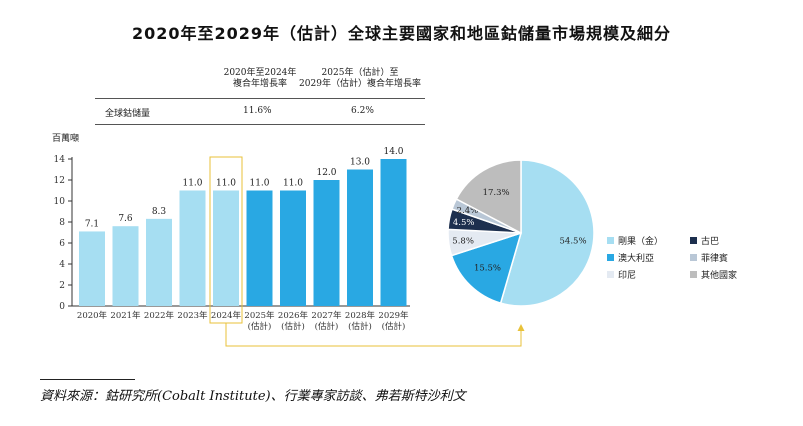 Image resolution: width=803 pixels, height=426 pixels. Describe the element at coordinates (192, 315) in the screenshot. I see `x-tick-label: 2023年` at that location.